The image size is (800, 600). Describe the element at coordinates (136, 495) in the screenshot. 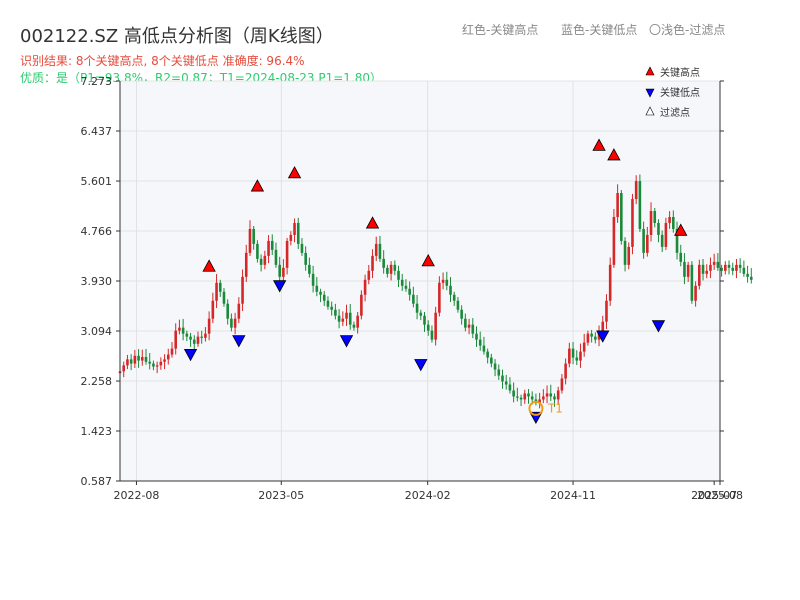

I see `x-tick-label: 2022-08` at that location.